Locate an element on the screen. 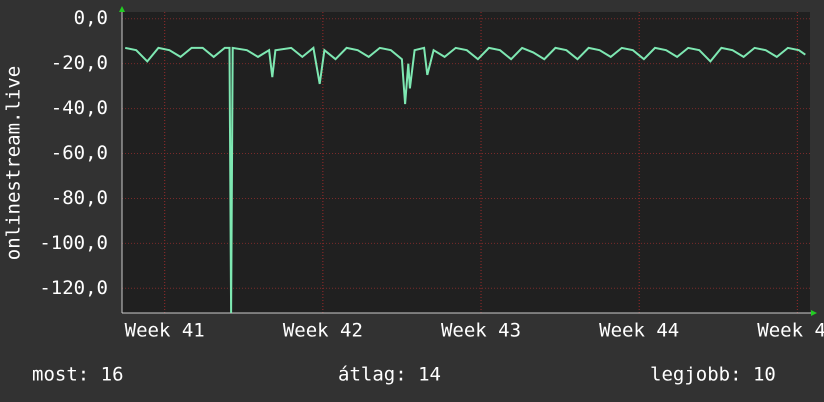  y-tick-label: 0,0 is located at coordinates (91, 18).